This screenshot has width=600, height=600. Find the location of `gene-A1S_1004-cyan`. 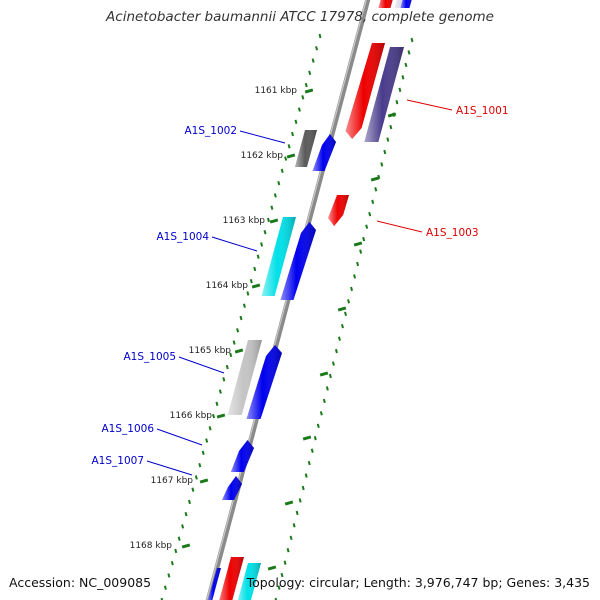

gene-A1S_1004-cyan is located at coordinates (278, 256).